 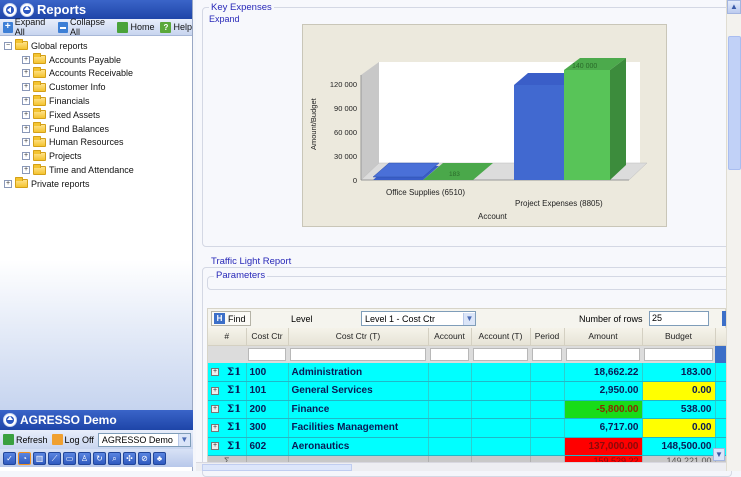 I want to click on table-row: + Σ1 100 Administration 18,662.22 183.00, so click(x=468, y=372).